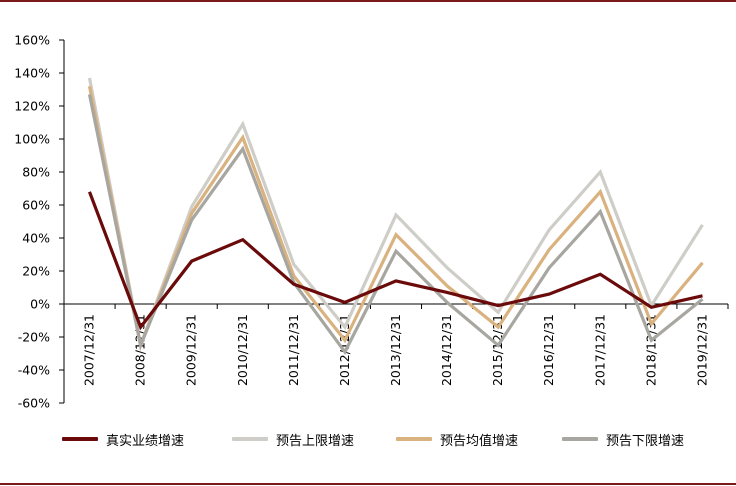 The height and width of the screenshot is (486, 736). What do you see at coordinates (395, 350) in the screenshot?
I see `x-tick-label: 2013/12/31` at bounding box center [395, 350].